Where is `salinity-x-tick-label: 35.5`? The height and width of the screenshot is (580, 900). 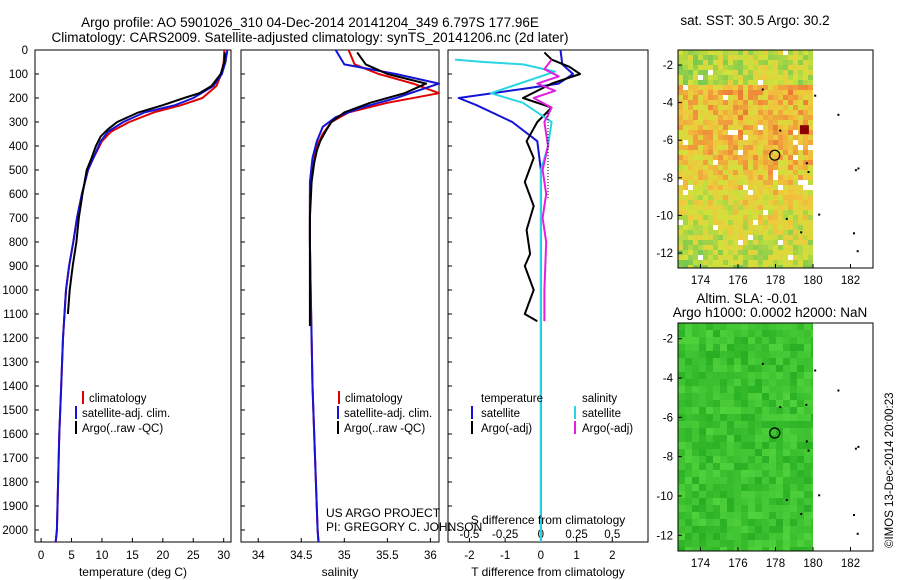 salinity-x-tick-label: 35.5 is located at coordinates (387, 556).